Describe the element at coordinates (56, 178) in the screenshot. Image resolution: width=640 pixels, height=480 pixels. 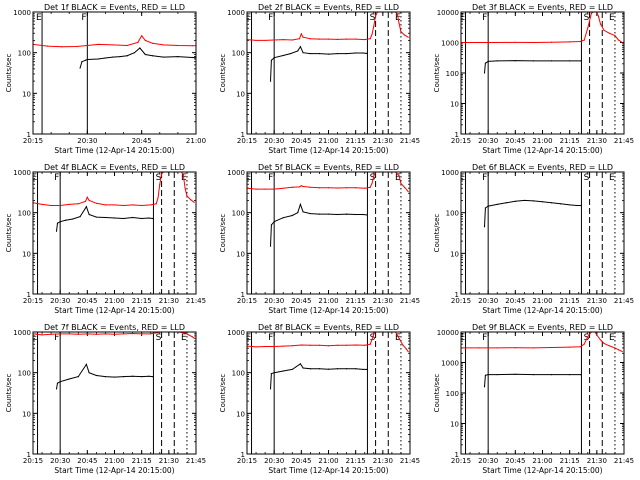
I see `event-marker-label: F` at that location.